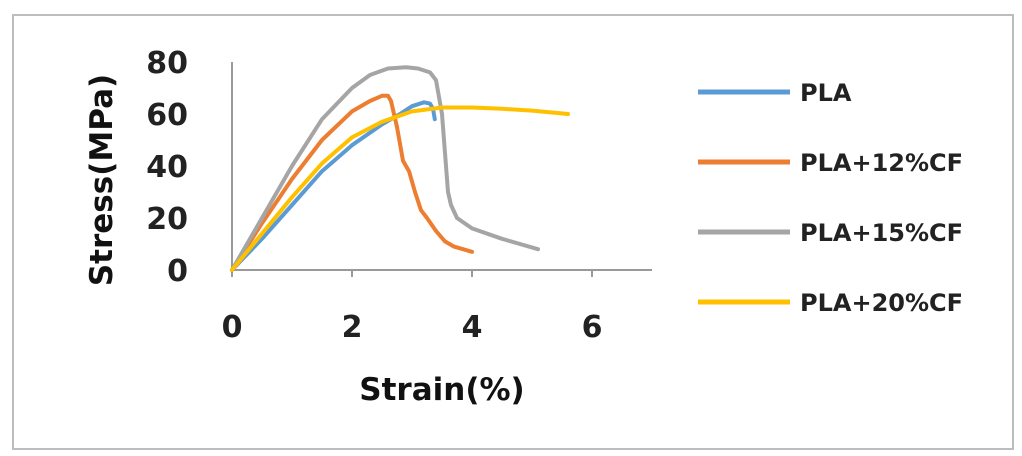 Image resolution: width=1022 pixels, height=456 pixels. I want to click on x-axis-title: Strain(%), so click(441, 390).